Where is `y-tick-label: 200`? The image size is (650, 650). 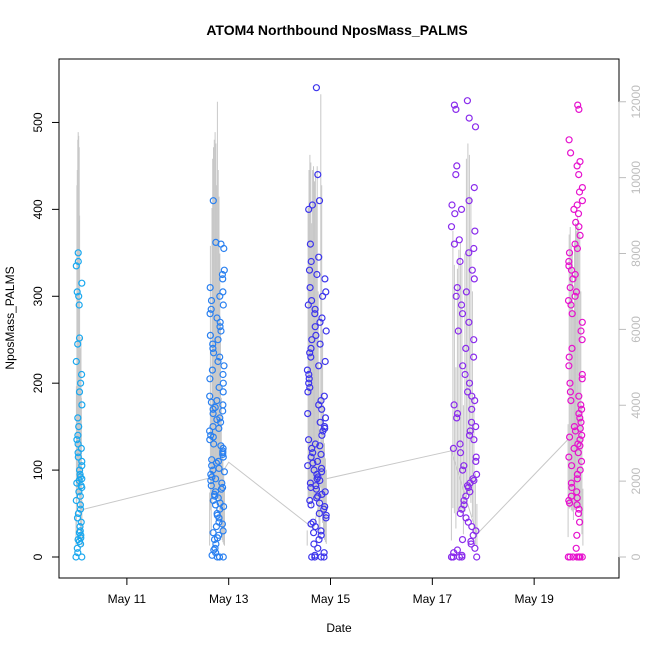
y-tick-label: 200 is located at coordinates (38, 383).